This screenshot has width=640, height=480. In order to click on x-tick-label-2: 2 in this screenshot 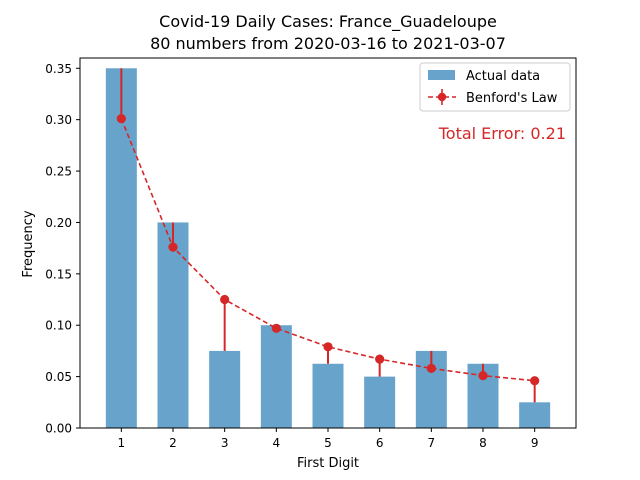, I will do `click(173, 443)`.